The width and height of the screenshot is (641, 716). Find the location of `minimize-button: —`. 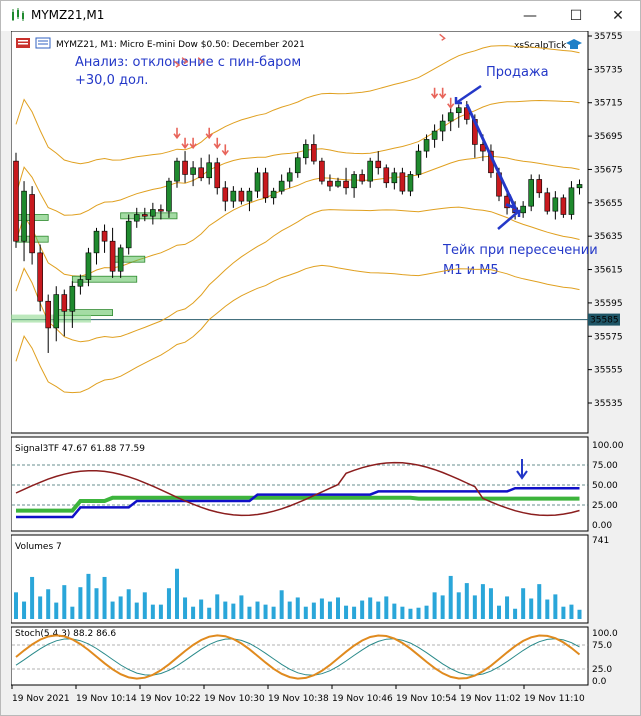

minimize-button: — is located at coordinates (530, 16).